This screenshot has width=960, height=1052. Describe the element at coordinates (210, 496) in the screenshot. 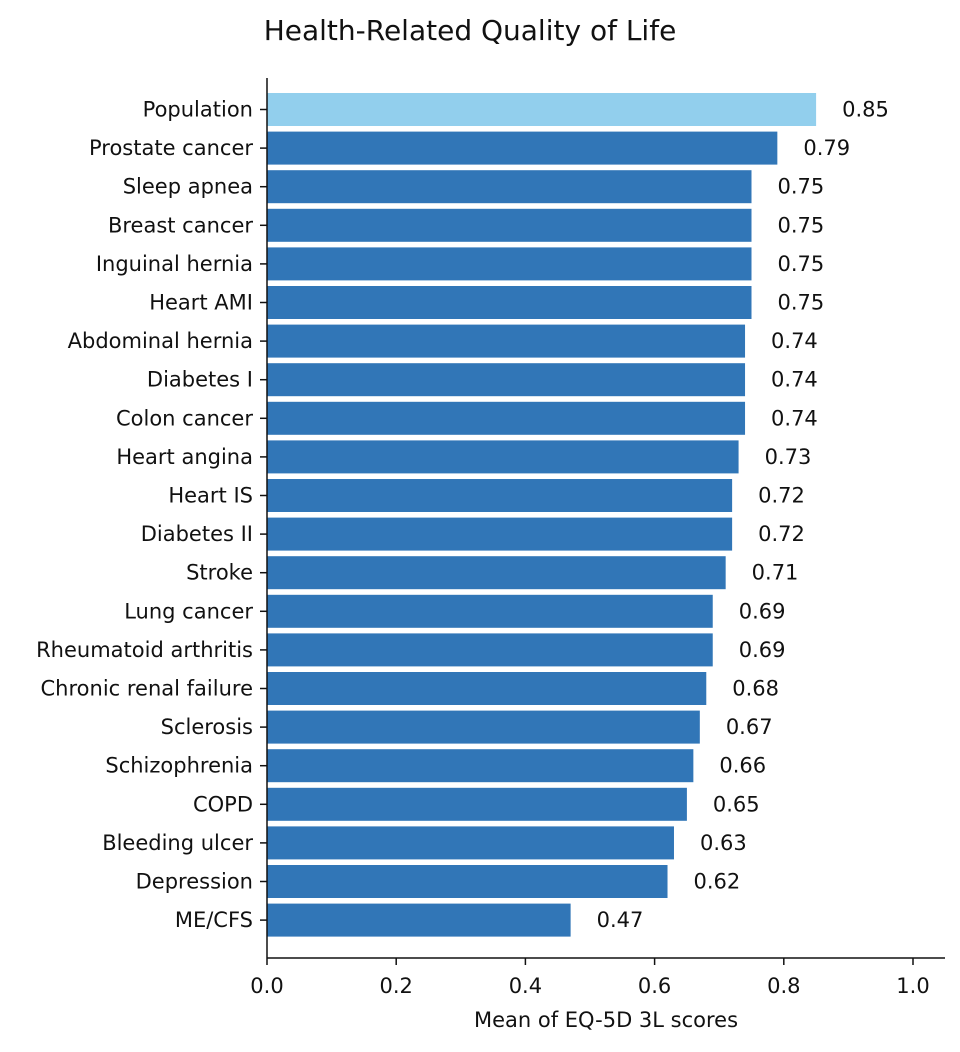

I see `y-tick-label: Heart IS` at that location.